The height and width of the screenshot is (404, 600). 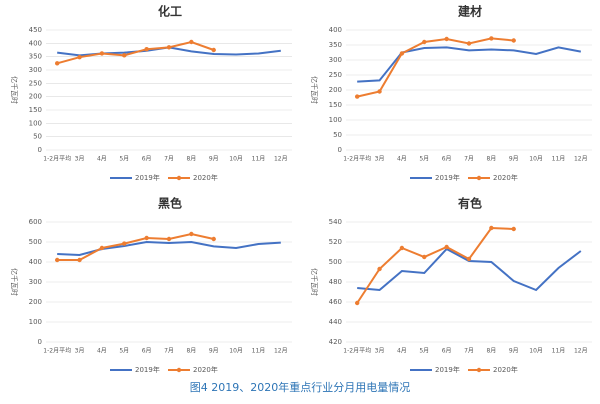 What do you see at coordinates (170, 11) in the screenshot?
I see `chart-title: 化工` at bounding box center [170, 11].